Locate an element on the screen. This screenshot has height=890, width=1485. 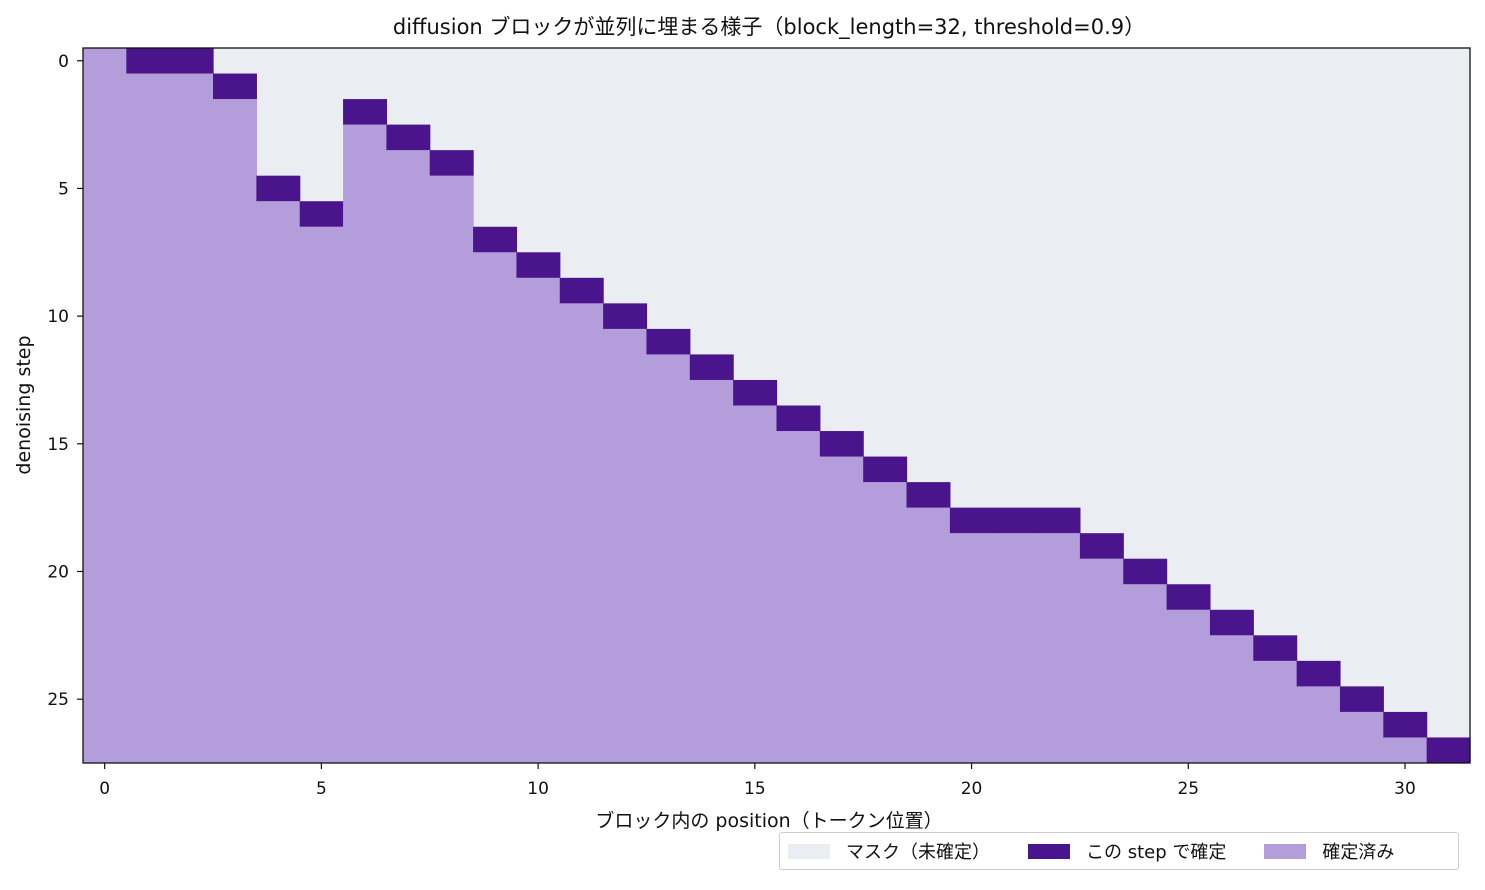
legend-item-decoded-this-step: この step で確定 is located at coordinates (1127, 851).